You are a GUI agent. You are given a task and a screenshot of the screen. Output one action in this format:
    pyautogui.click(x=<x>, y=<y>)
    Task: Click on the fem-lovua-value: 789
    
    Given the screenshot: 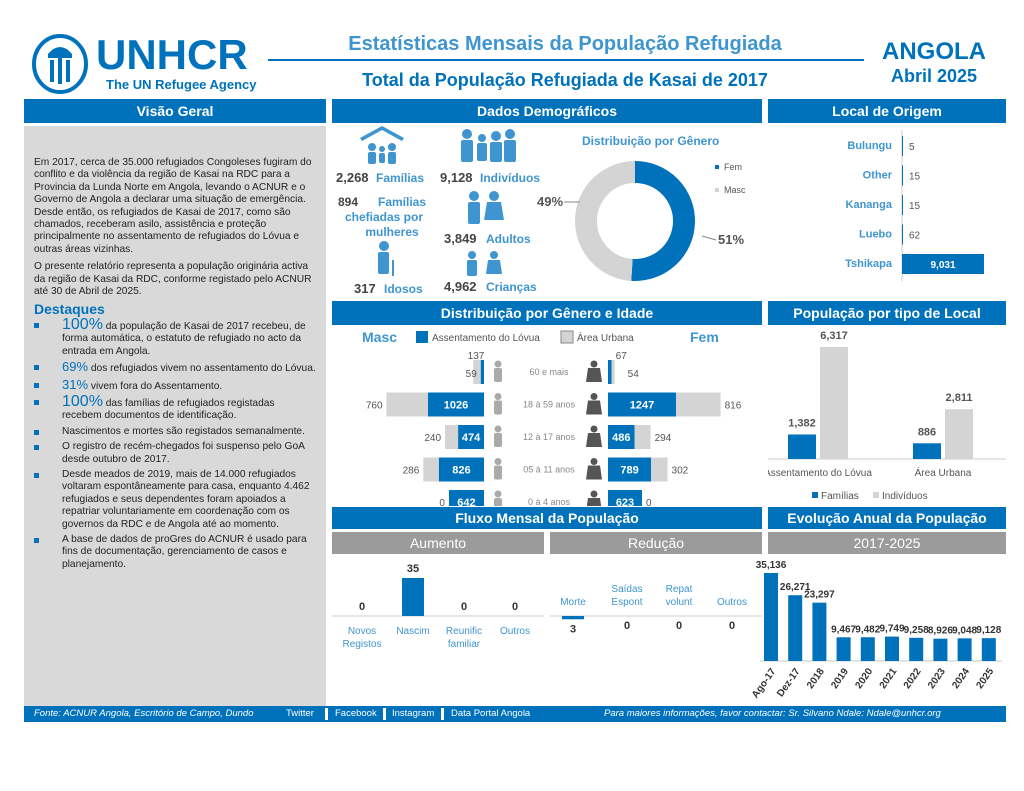 What is the action you would take?
    pyautogui.click(x=629, y=471)
    